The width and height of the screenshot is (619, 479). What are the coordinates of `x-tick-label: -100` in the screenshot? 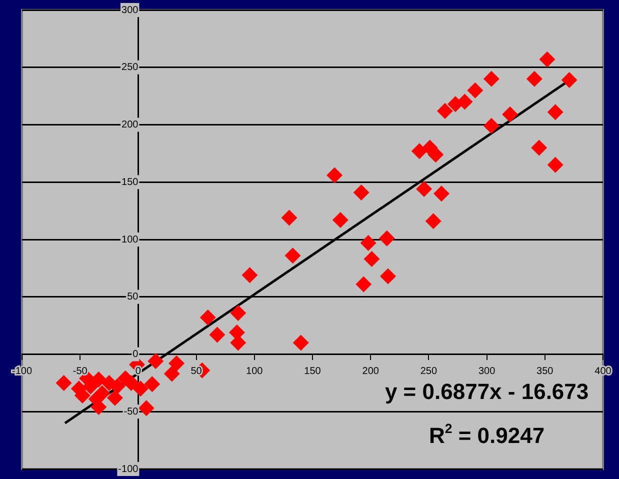 It's located at (22, 371).